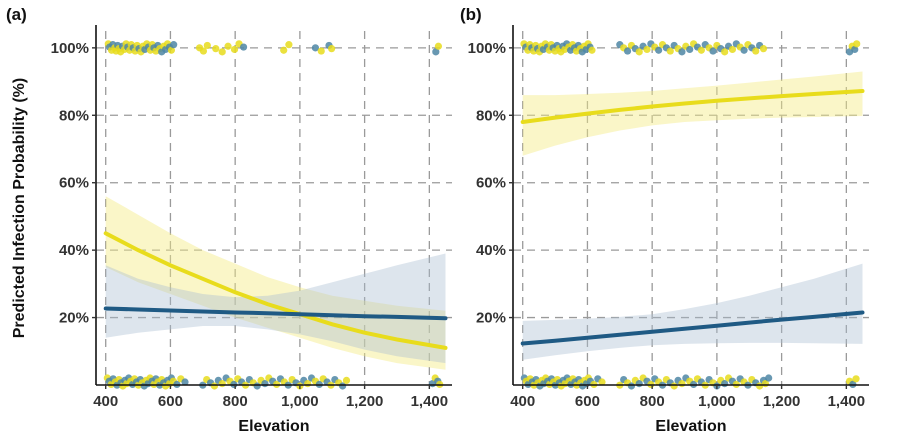 Image resolution: width=901 pixels, height=439 pixels. I want to click on confidence-band-yellow, so click(692, 113).